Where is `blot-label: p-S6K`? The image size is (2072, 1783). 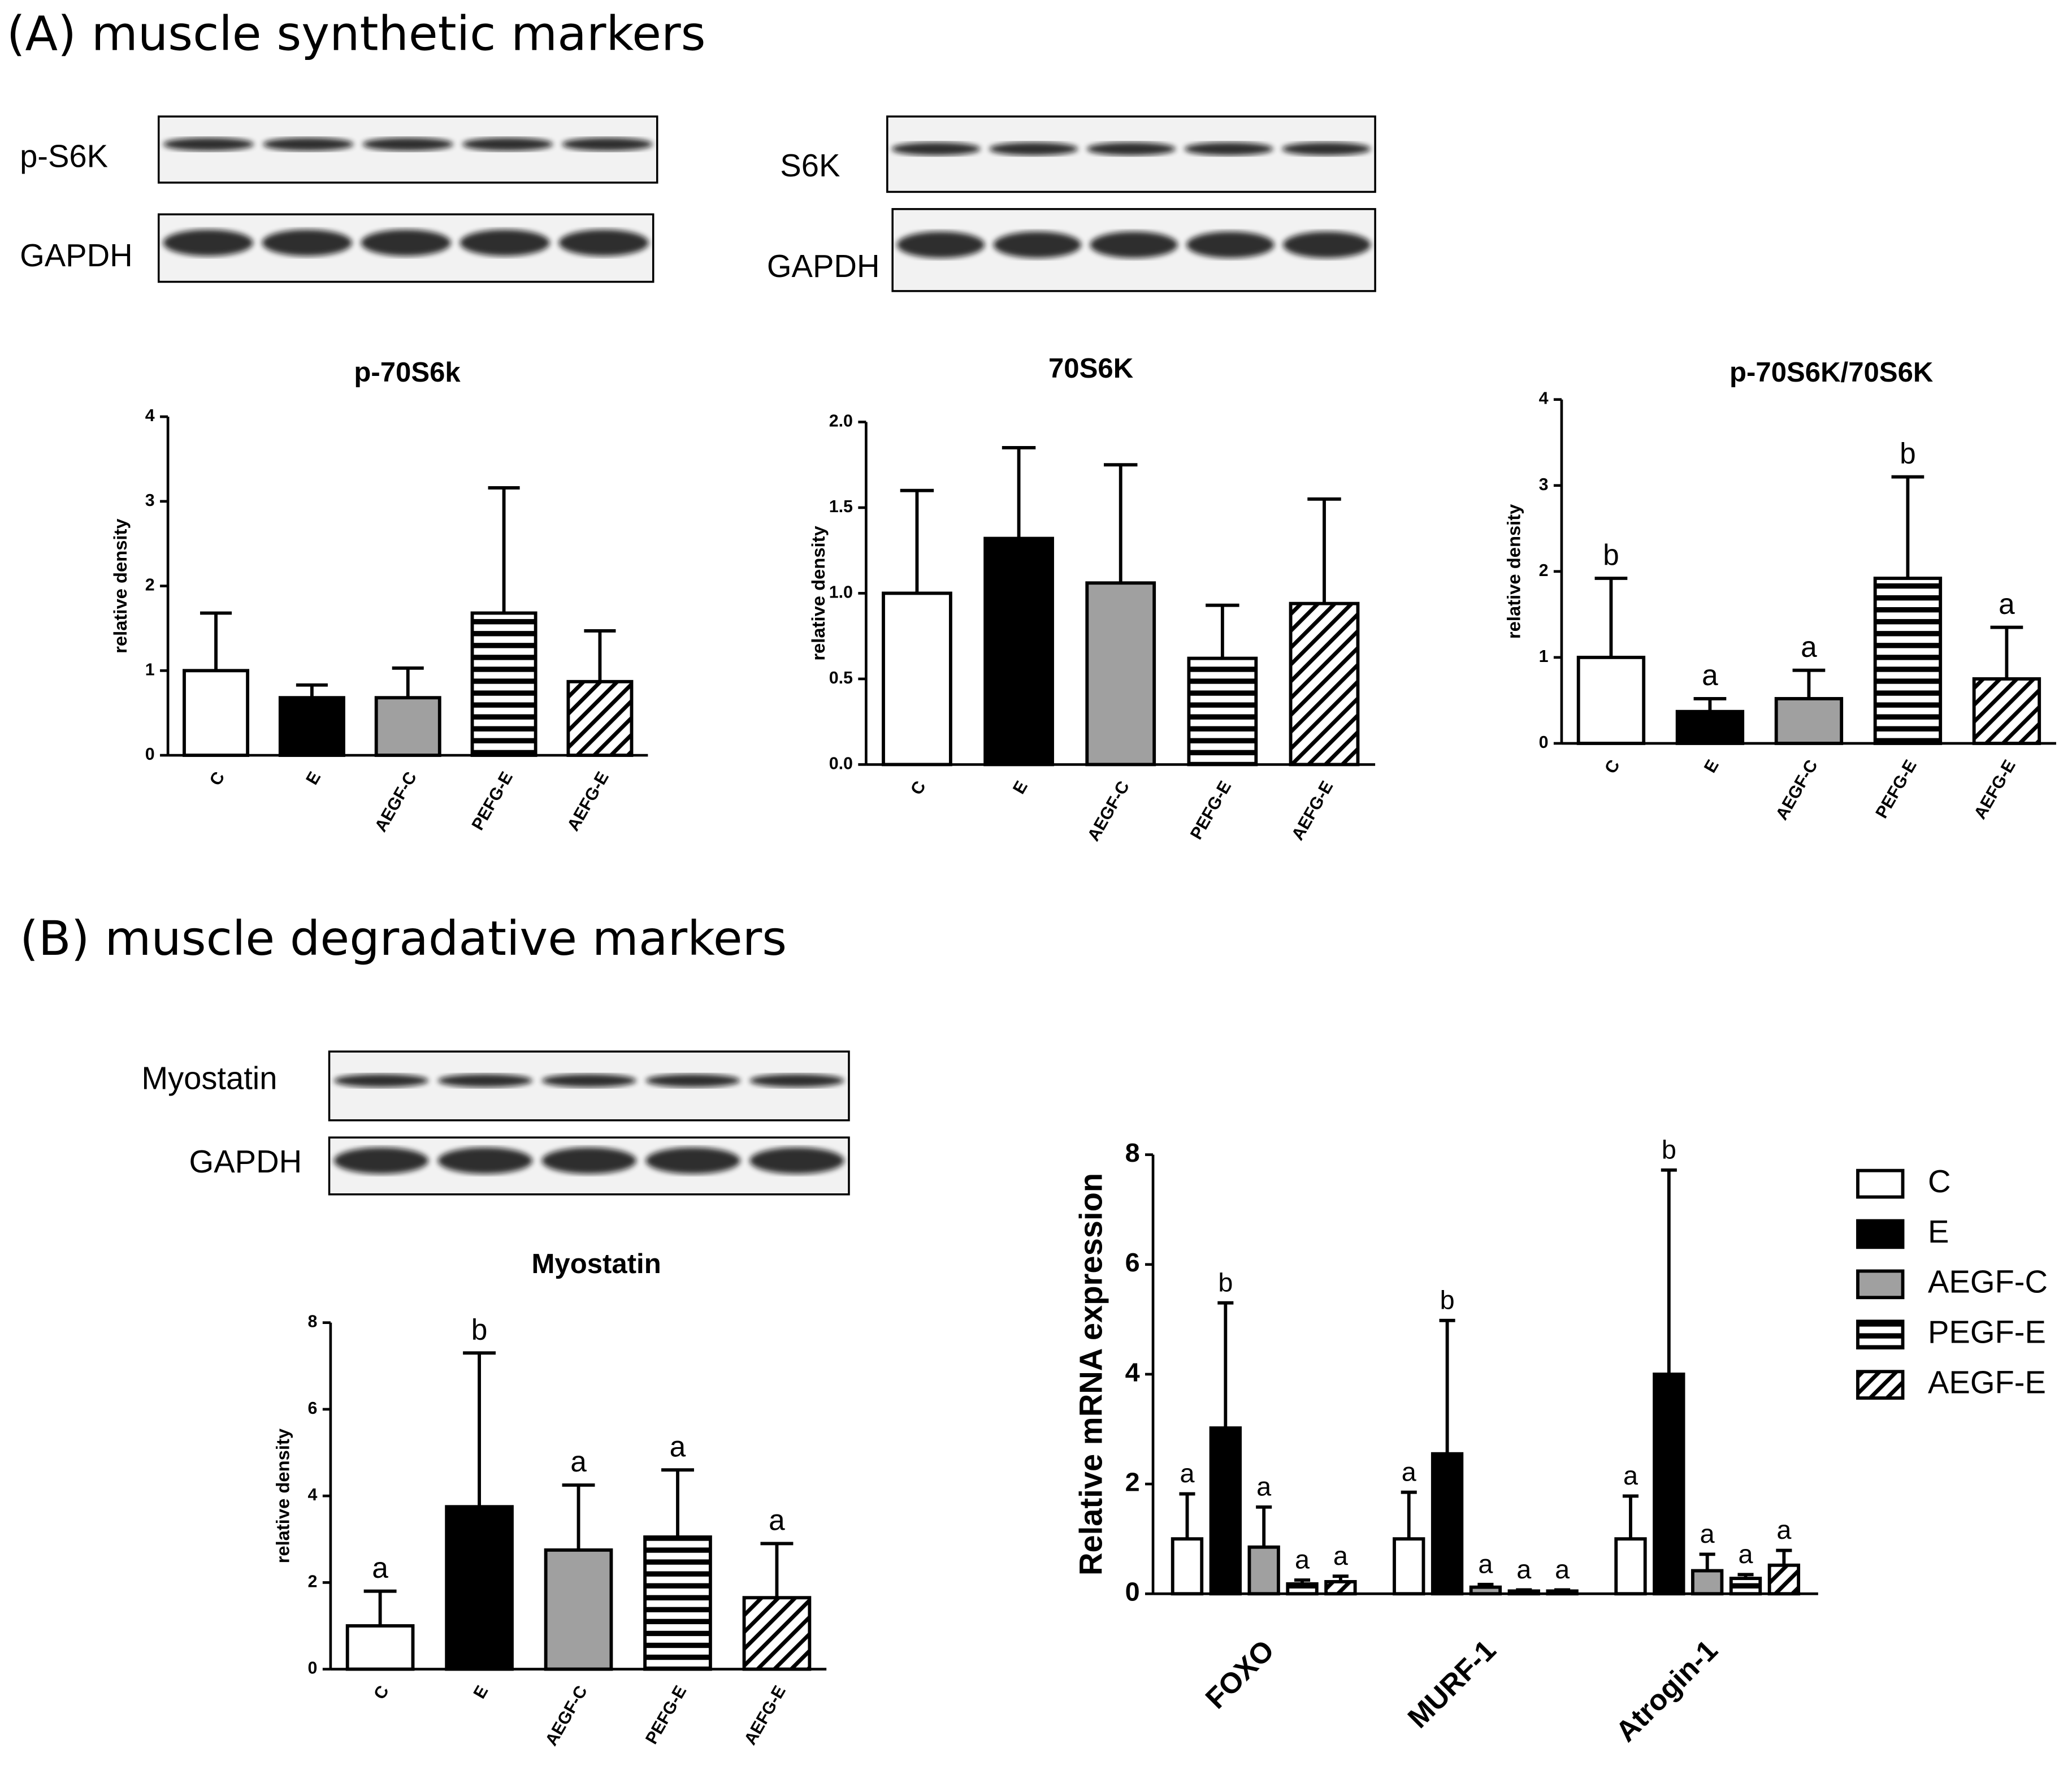 blot-label: p-S6K is located at coordinates (64, 156).